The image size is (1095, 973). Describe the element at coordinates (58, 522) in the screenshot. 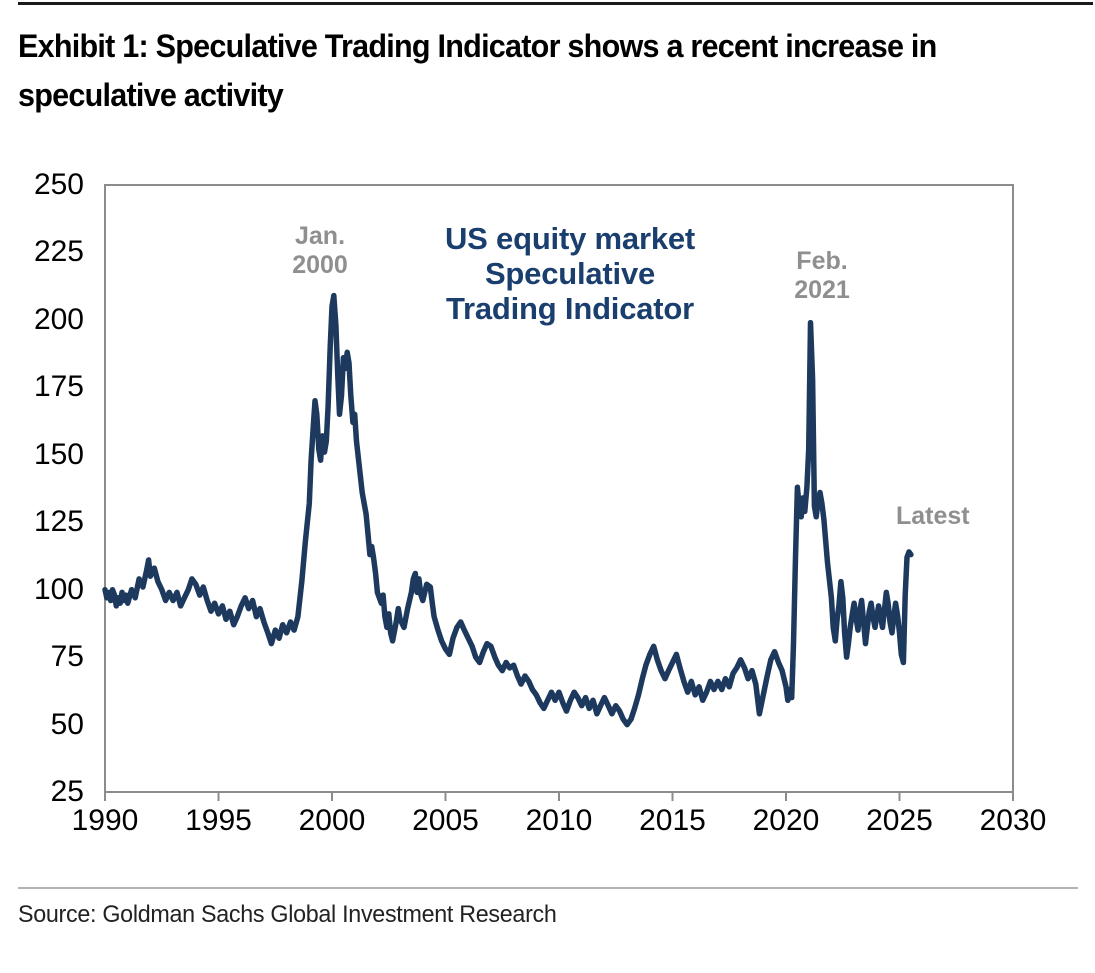

I see `y-axis-label-125: 125` at that location.